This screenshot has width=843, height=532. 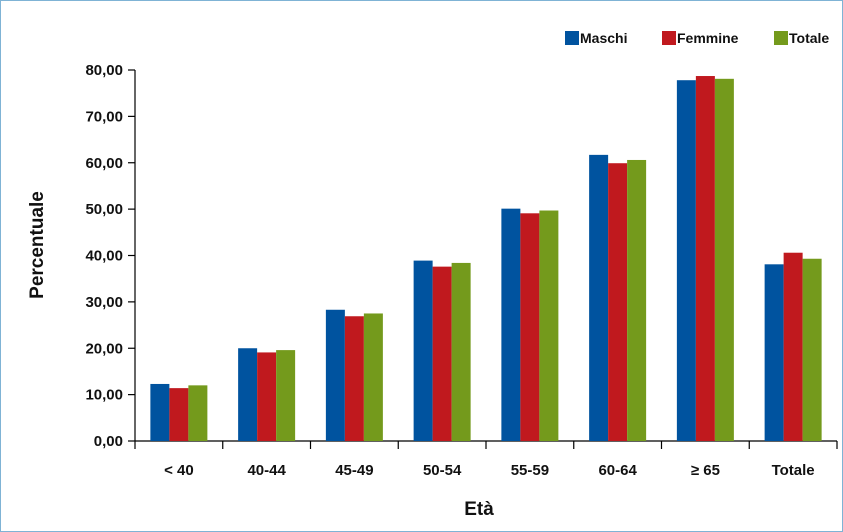 I want to click on legend-label-totale: Totale, so click(x=809, y=38).